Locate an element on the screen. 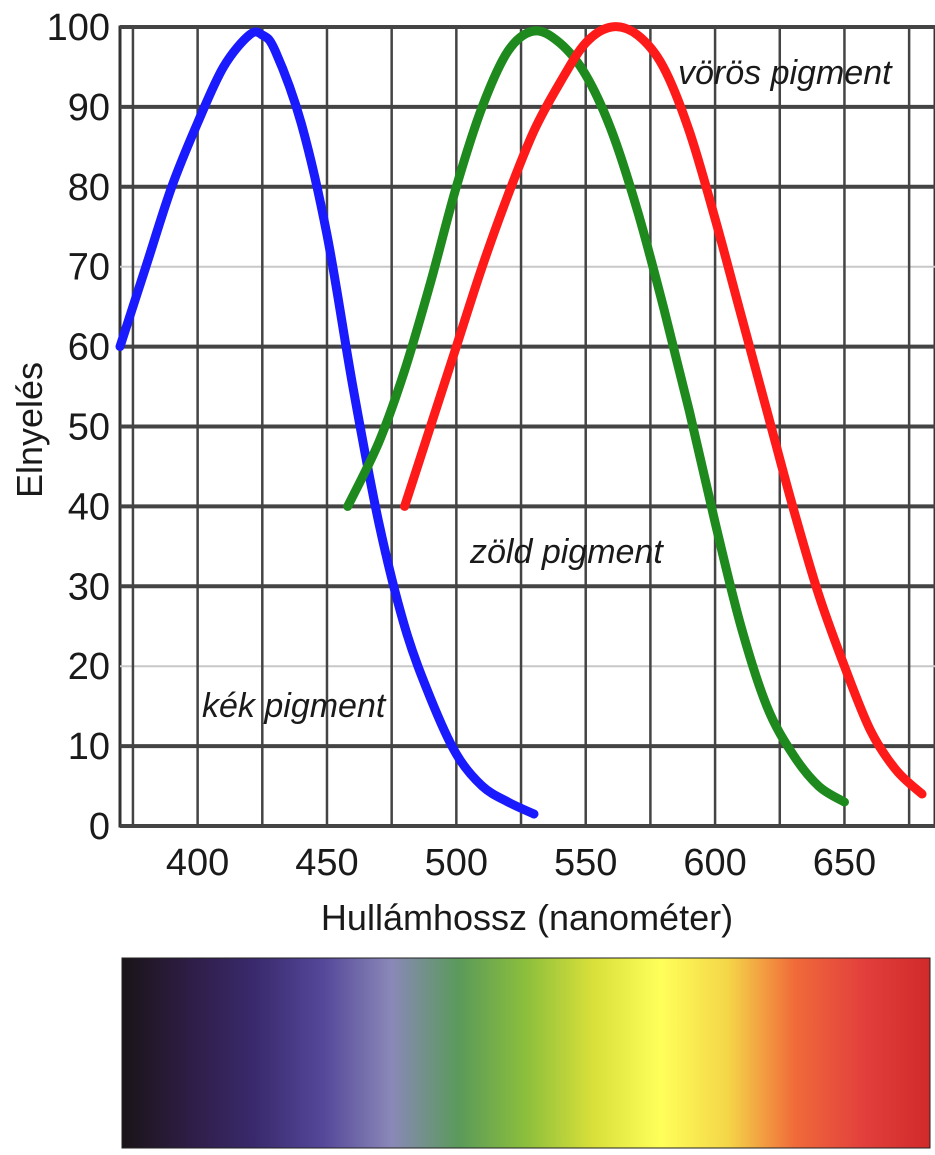  series-label-blue: kék pigment is located at coordinates (294, 706).